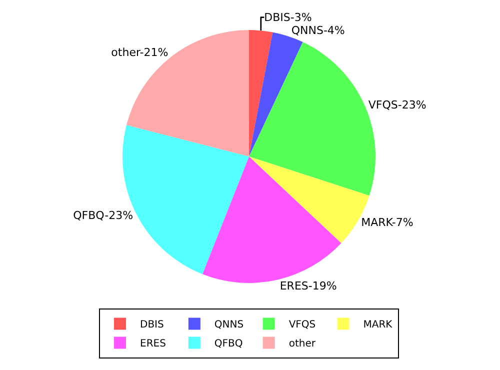 The width and height of the screenshot is (500, 370). I want to click on legend-label: QNNS, so click(229, 325).